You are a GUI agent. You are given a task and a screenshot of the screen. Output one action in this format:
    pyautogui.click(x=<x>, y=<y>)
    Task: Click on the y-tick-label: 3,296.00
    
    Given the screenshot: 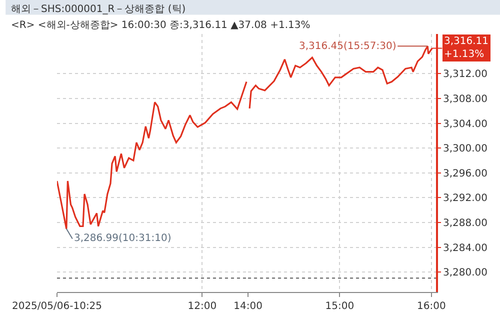 What is the action you would take?
    pyautogui.click(x=465, y=174)
    